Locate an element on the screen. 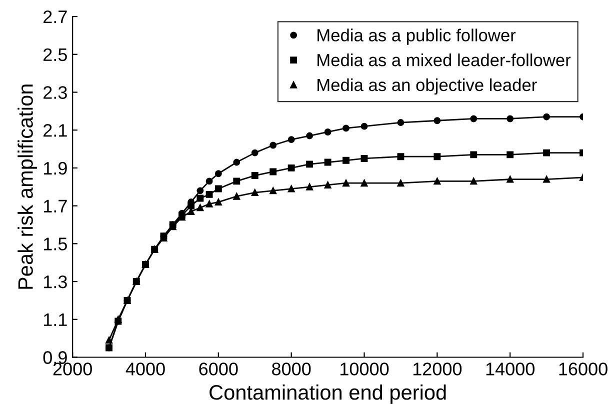 The width and height of the screenshot is (615, 413). y-tick-label: 1.3 is located at coordinates (55, 281).